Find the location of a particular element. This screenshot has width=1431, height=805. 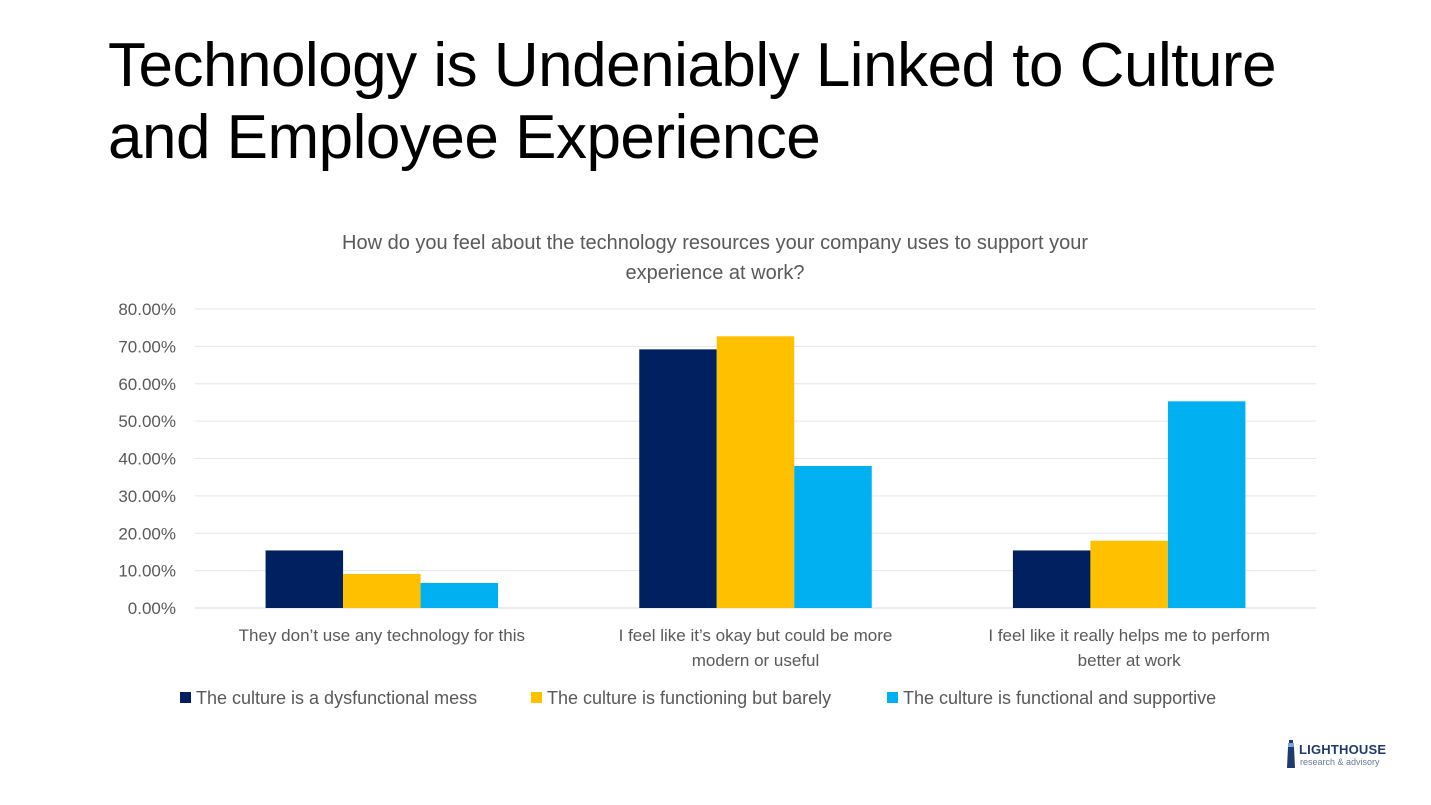

x-category-label: modern or useful is located at coordinates (756, 660).